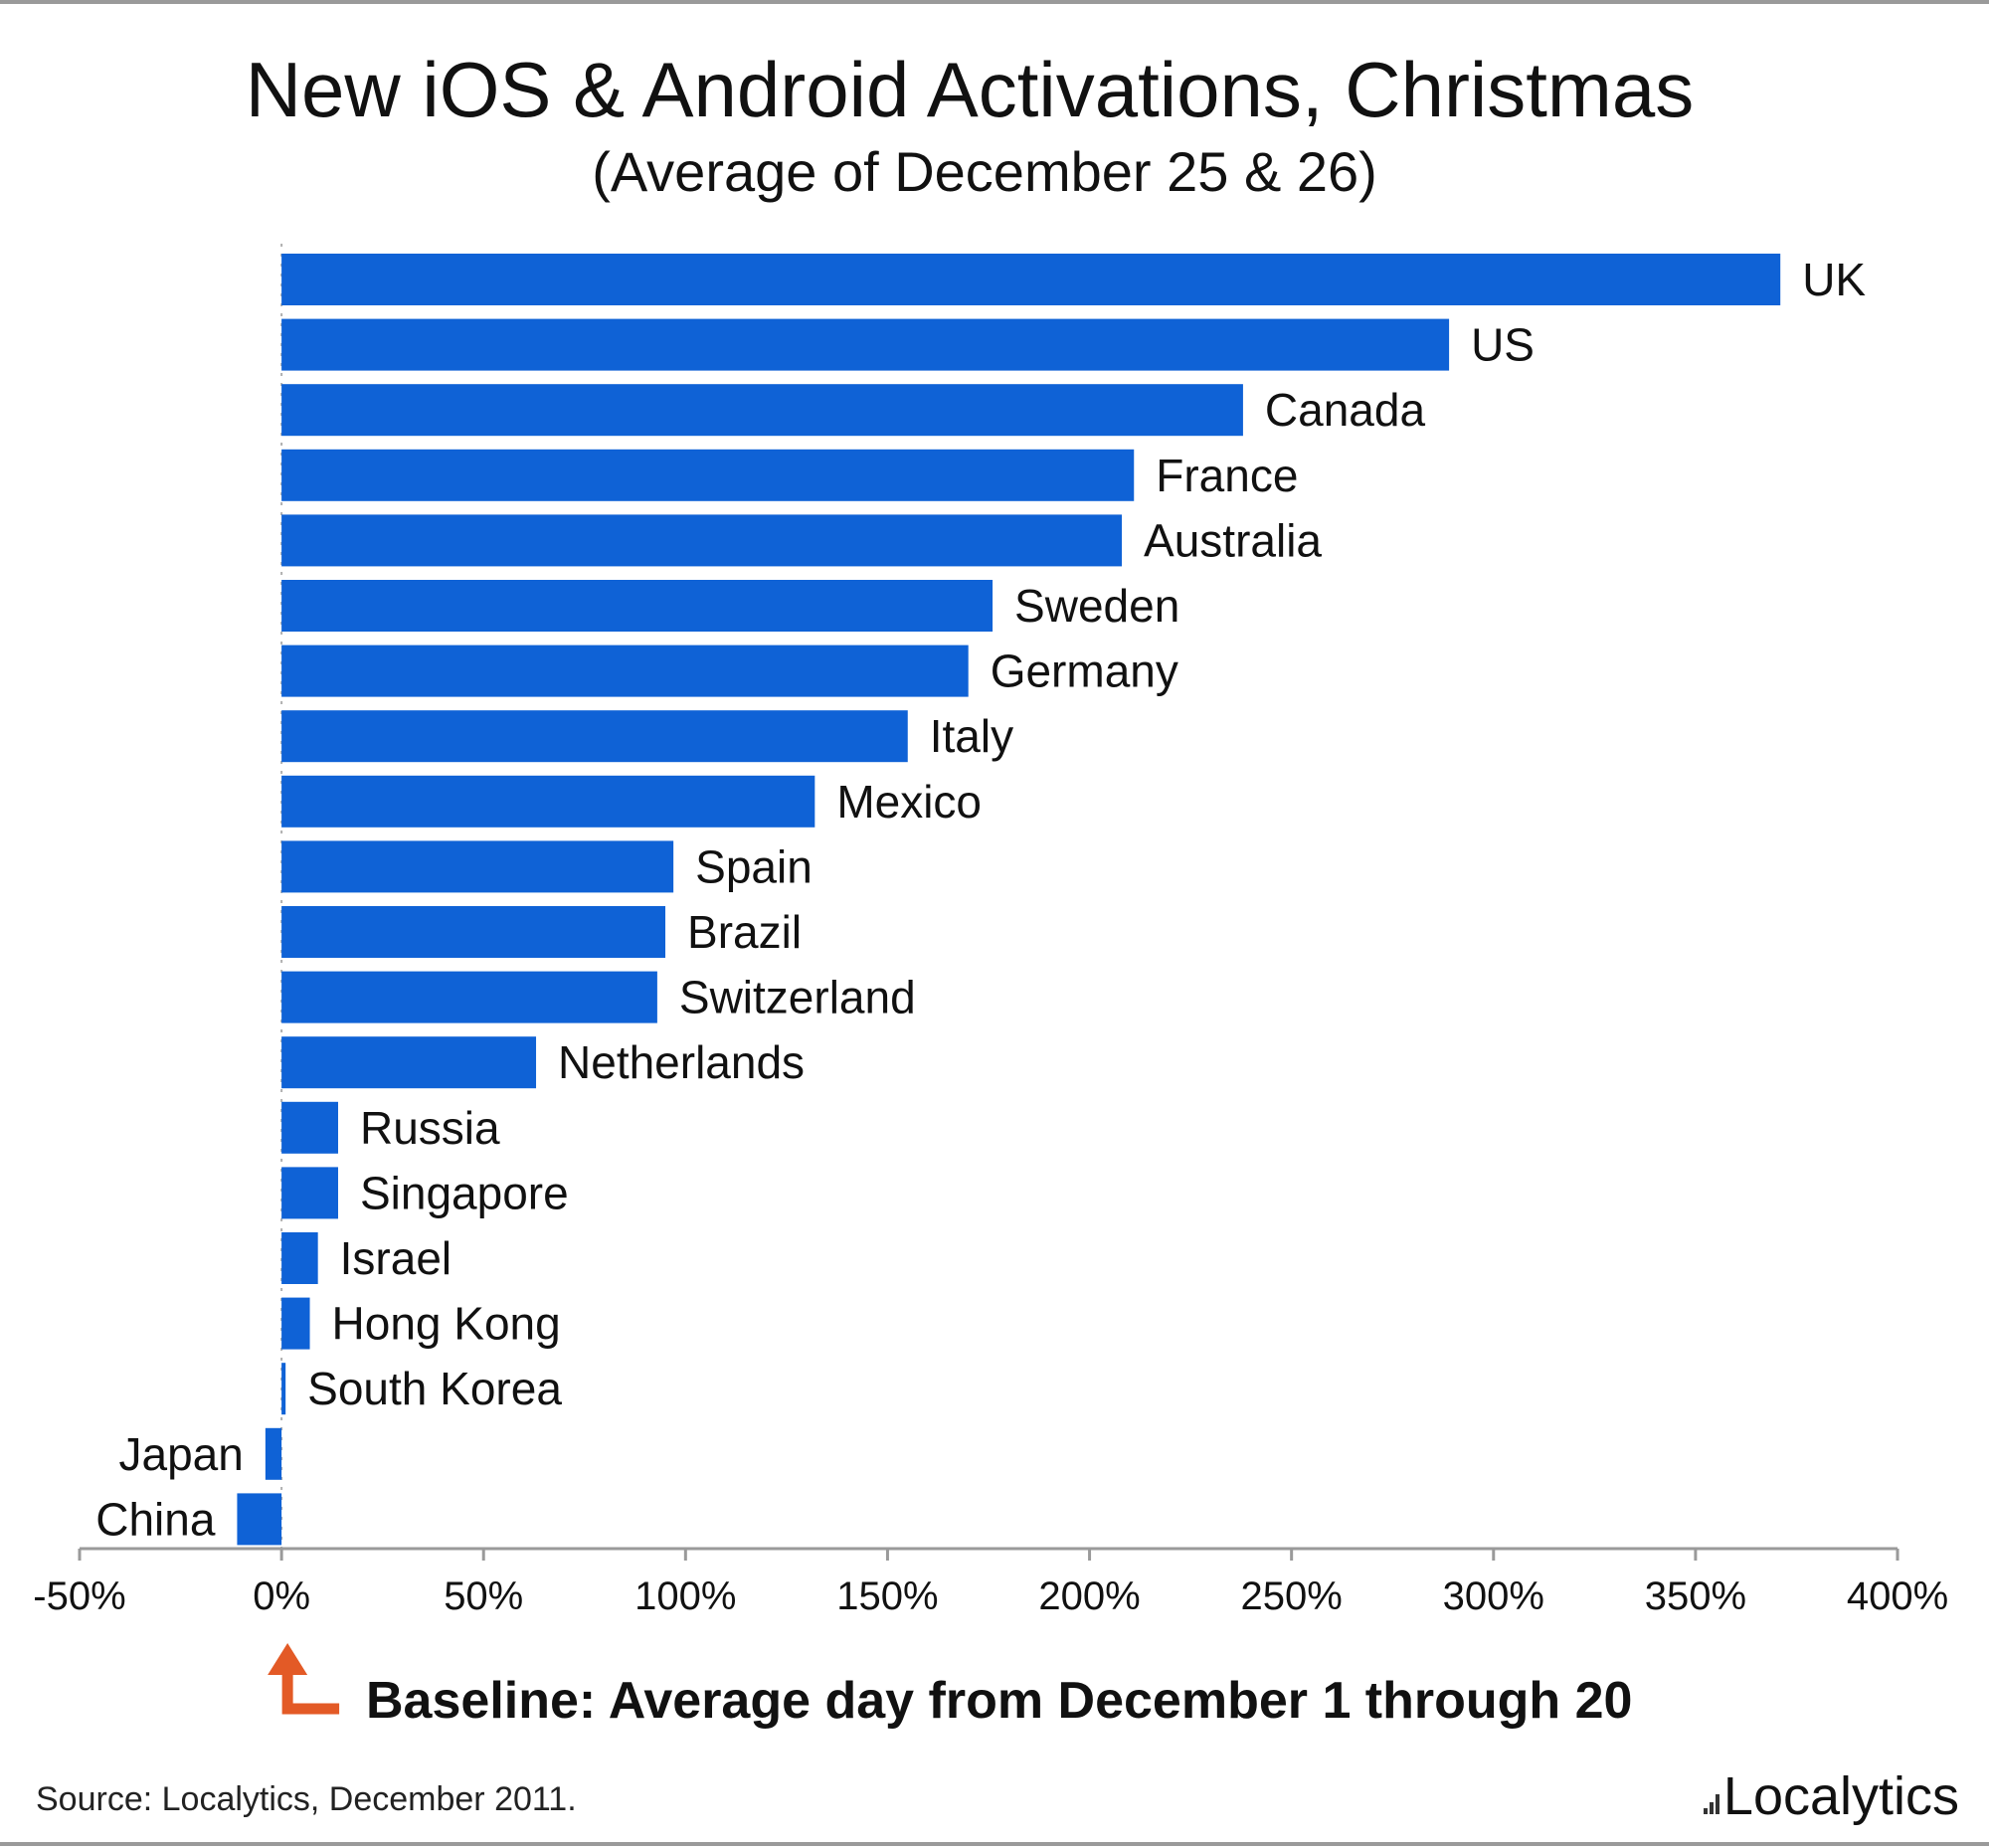 The height and width of the screenshot is (1848, 1989). Describe the element at coordinates (307, 1799) in the screenshot. I see `source-note: Source: Localytics, December 2011.` at that location.